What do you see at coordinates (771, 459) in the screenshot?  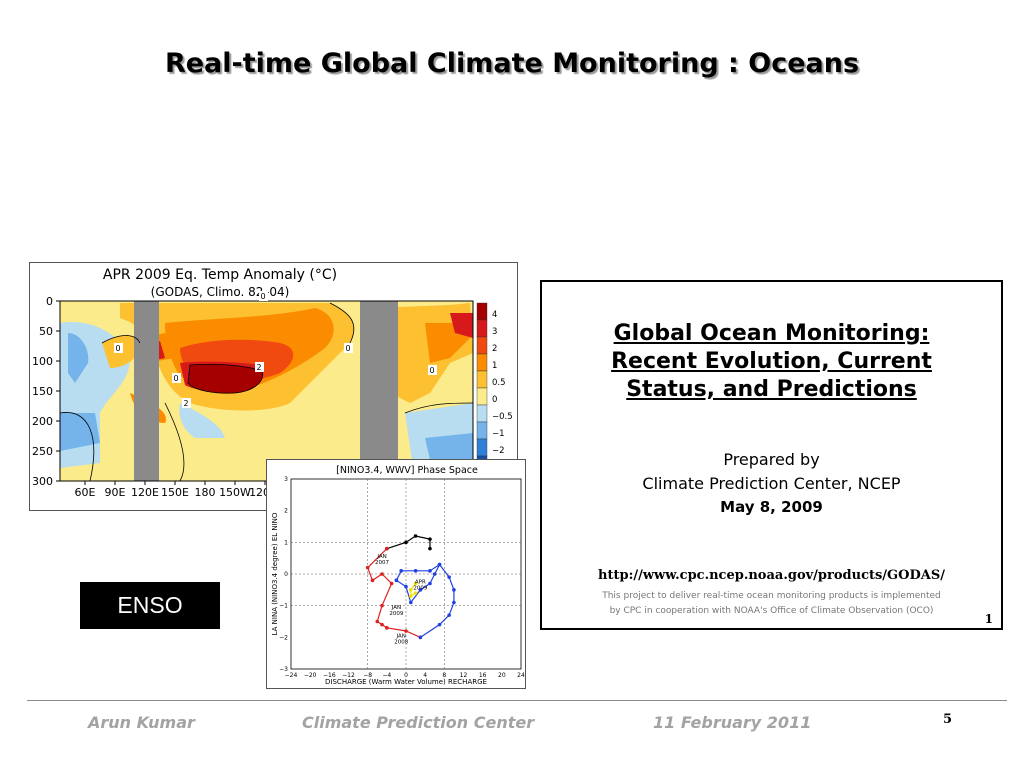 I see `prepared-by-label: Prepared by` at bounding box center [771, 459].